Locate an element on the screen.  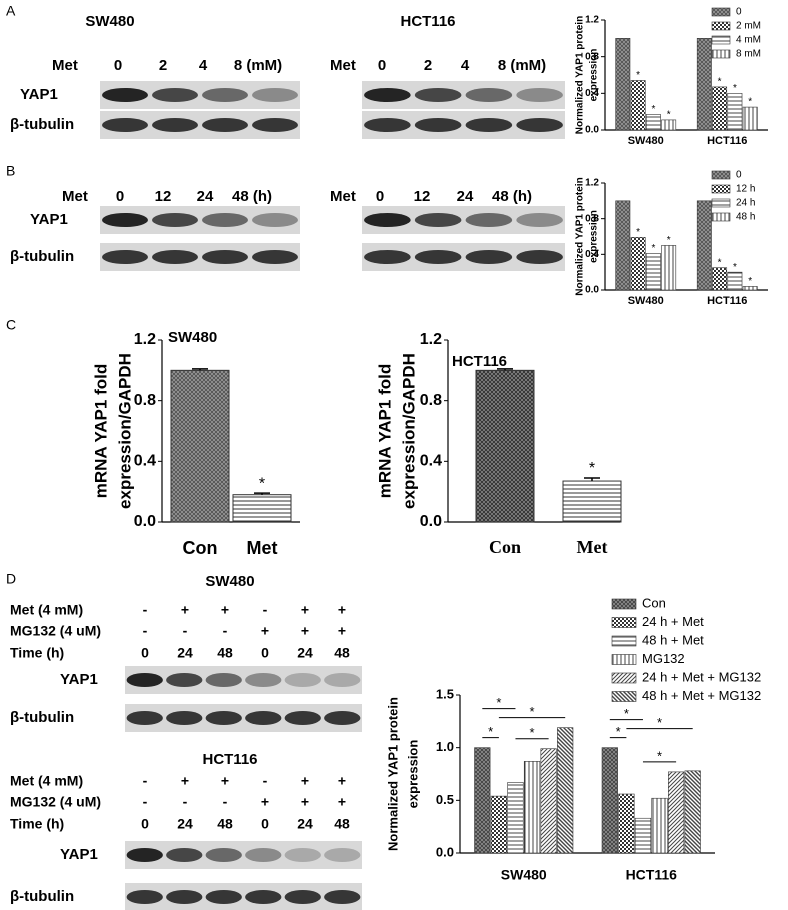
panel-label: C is located at coordinates (11, 325).